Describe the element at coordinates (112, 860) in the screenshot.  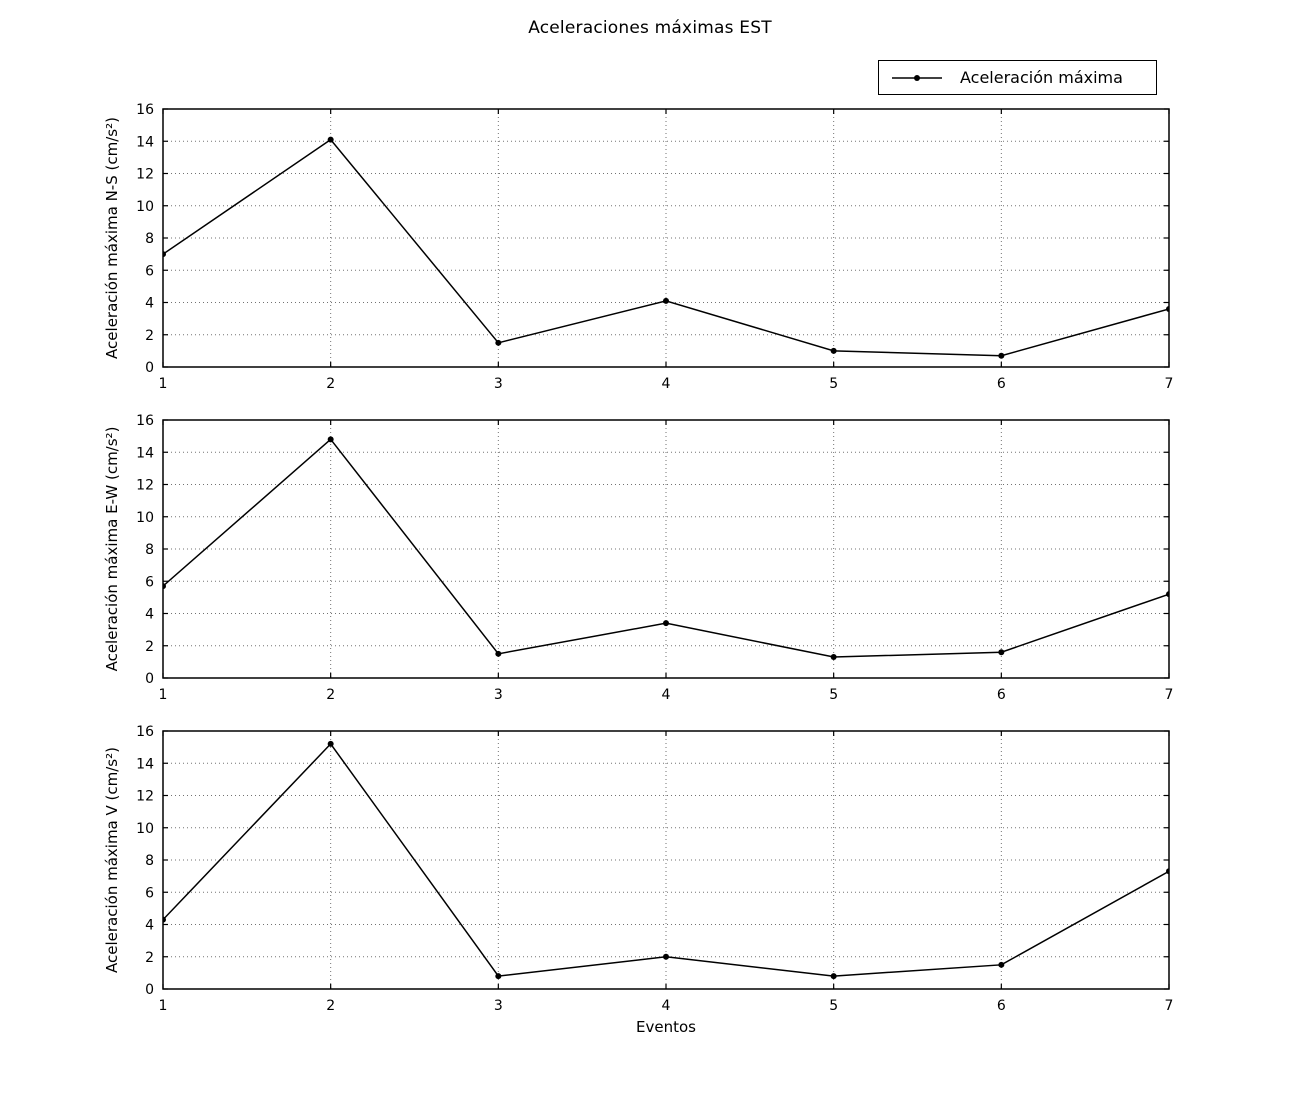
I see `y-axis-label: Aceleración máxima V (cm/s²)` at that location.